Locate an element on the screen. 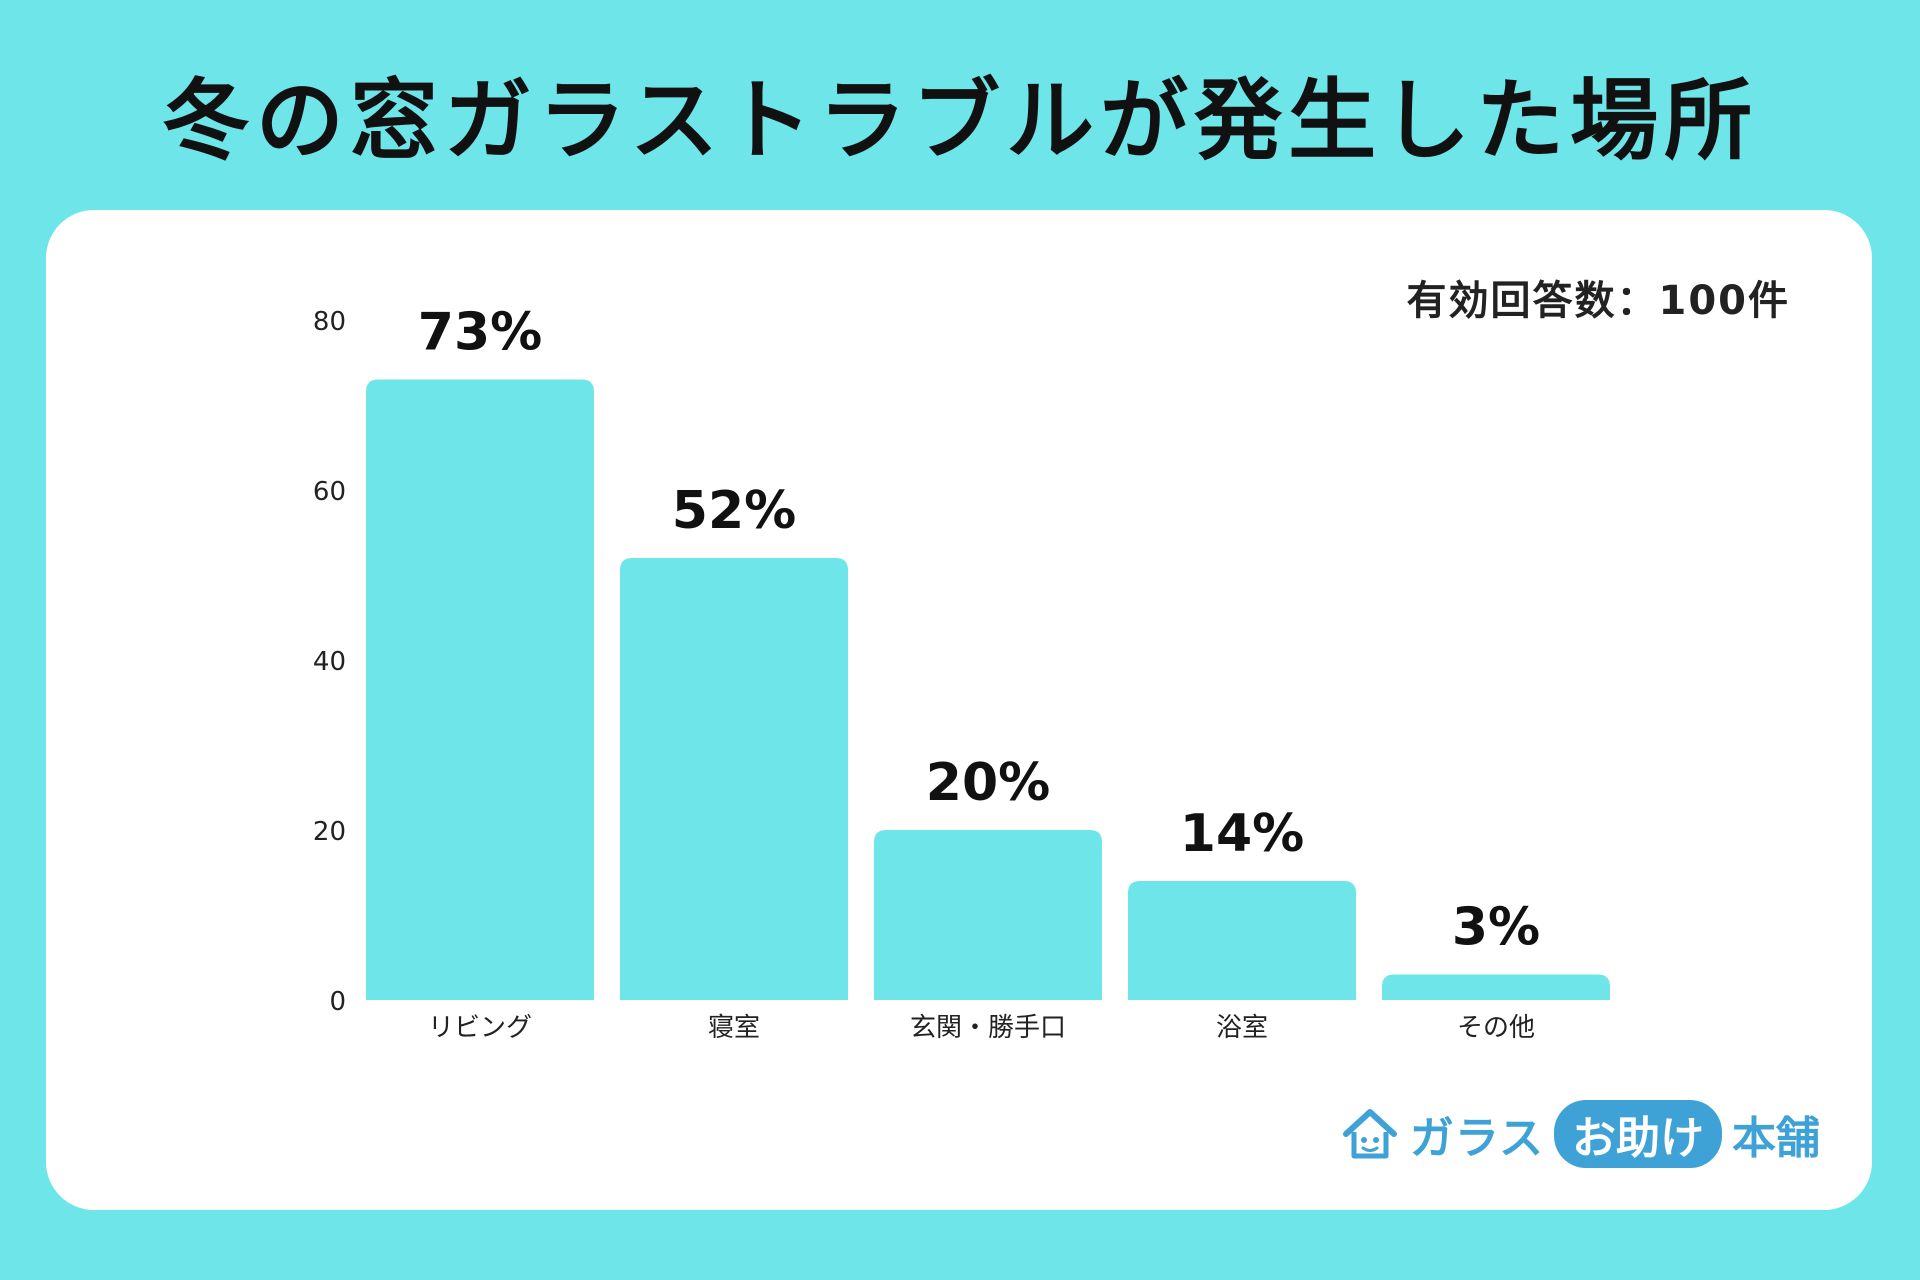 The image size is (1920, 1280). x-tick-label: リビング is located at coordinates (480, 1028).